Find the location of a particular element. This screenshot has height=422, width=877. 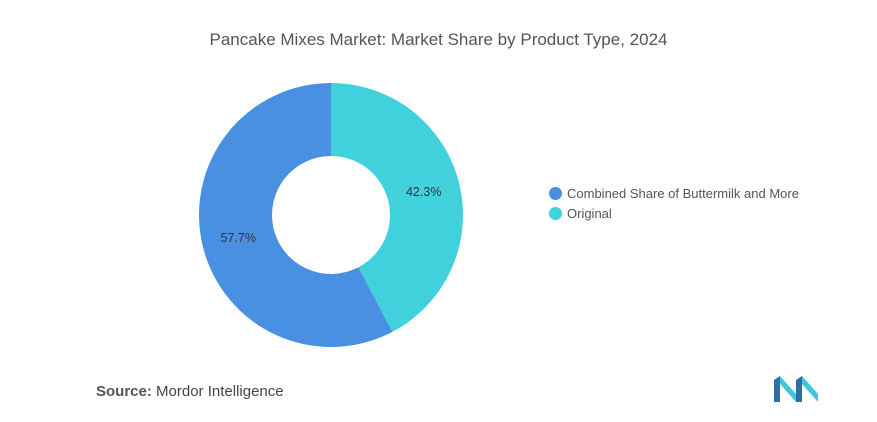

source-label: Source: is located at coordinates (124, 391).